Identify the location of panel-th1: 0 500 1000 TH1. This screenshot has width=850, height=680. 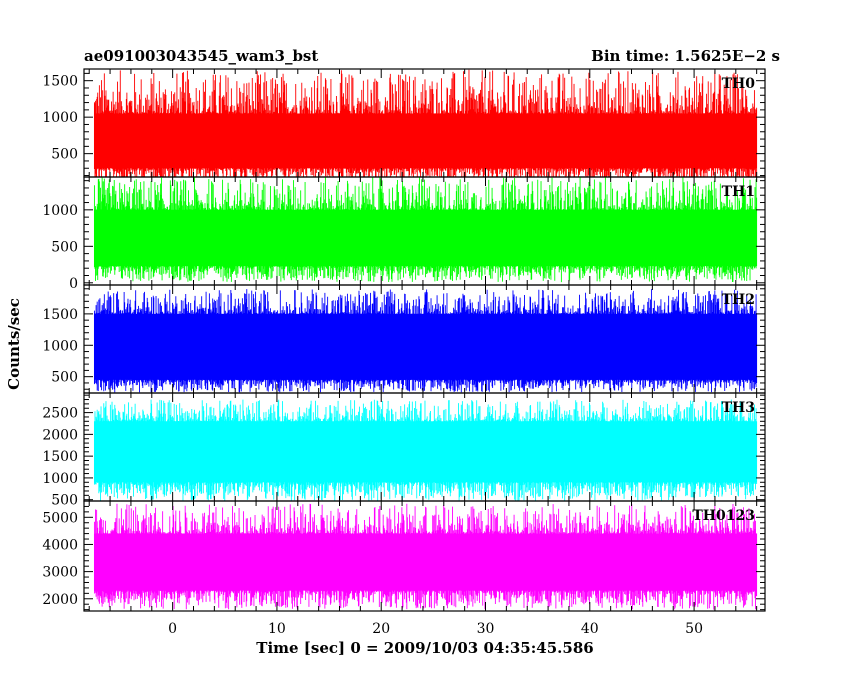
(404, 234).